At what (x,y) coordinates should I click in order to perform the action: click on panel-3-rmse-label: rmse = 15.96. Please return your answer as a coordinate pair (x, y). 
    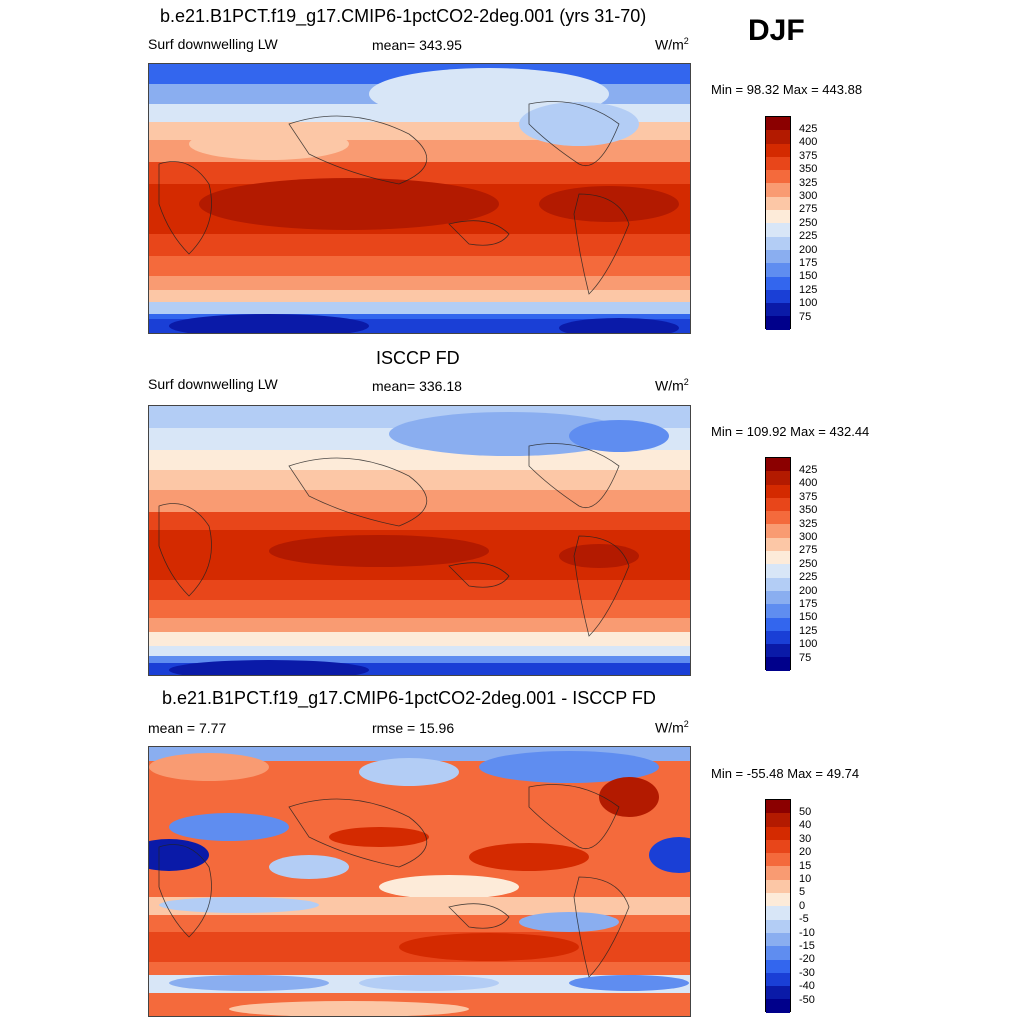
    Looking at the image, I should click on (413, 728).